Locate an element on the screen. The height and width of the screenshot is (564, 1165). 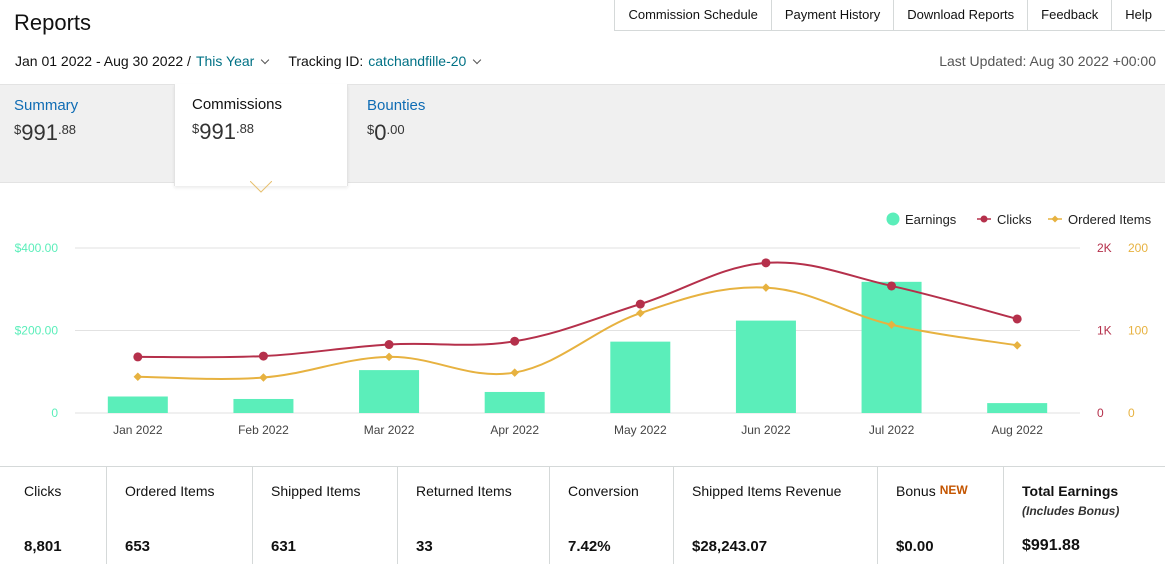
stat-label: Conversion is located at coordinates (603, 491).